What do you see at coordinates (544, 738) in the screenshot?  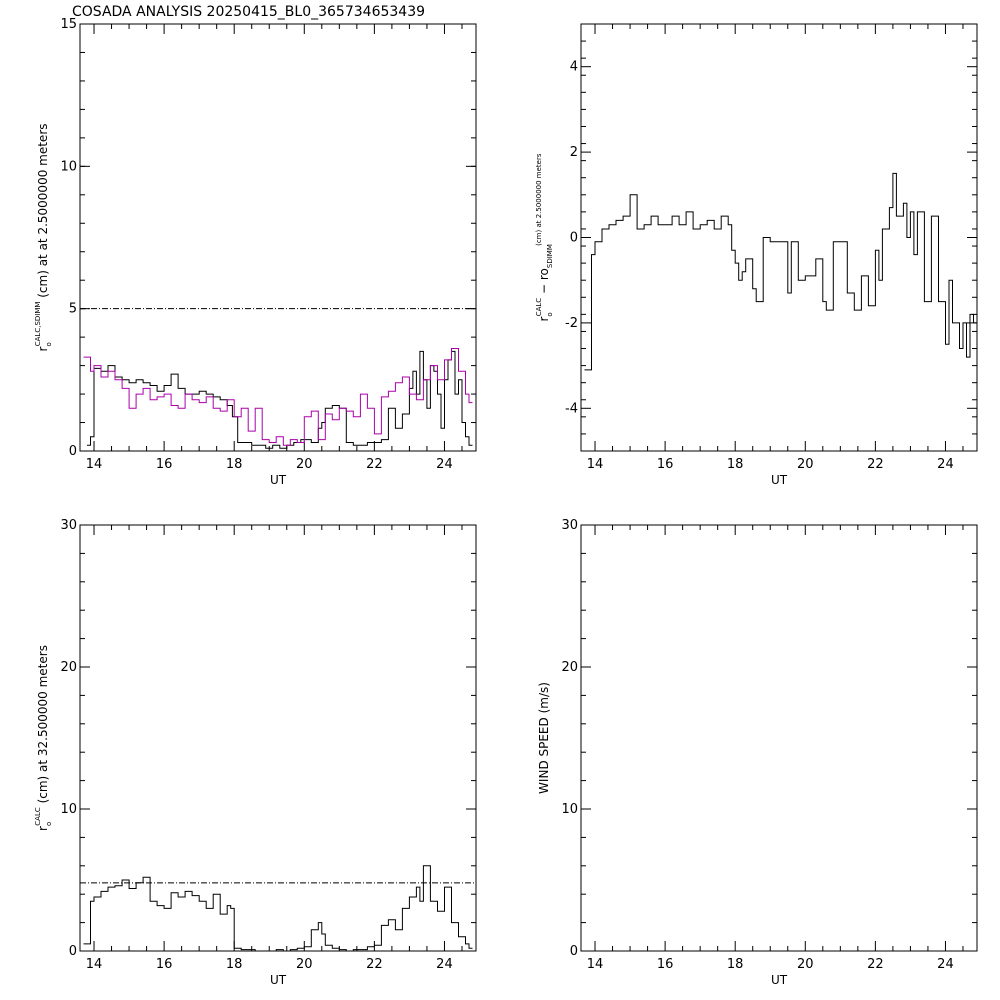 I see `y-axis-label: WIND SPEED (m/s)` at bounding box center [544, 738].